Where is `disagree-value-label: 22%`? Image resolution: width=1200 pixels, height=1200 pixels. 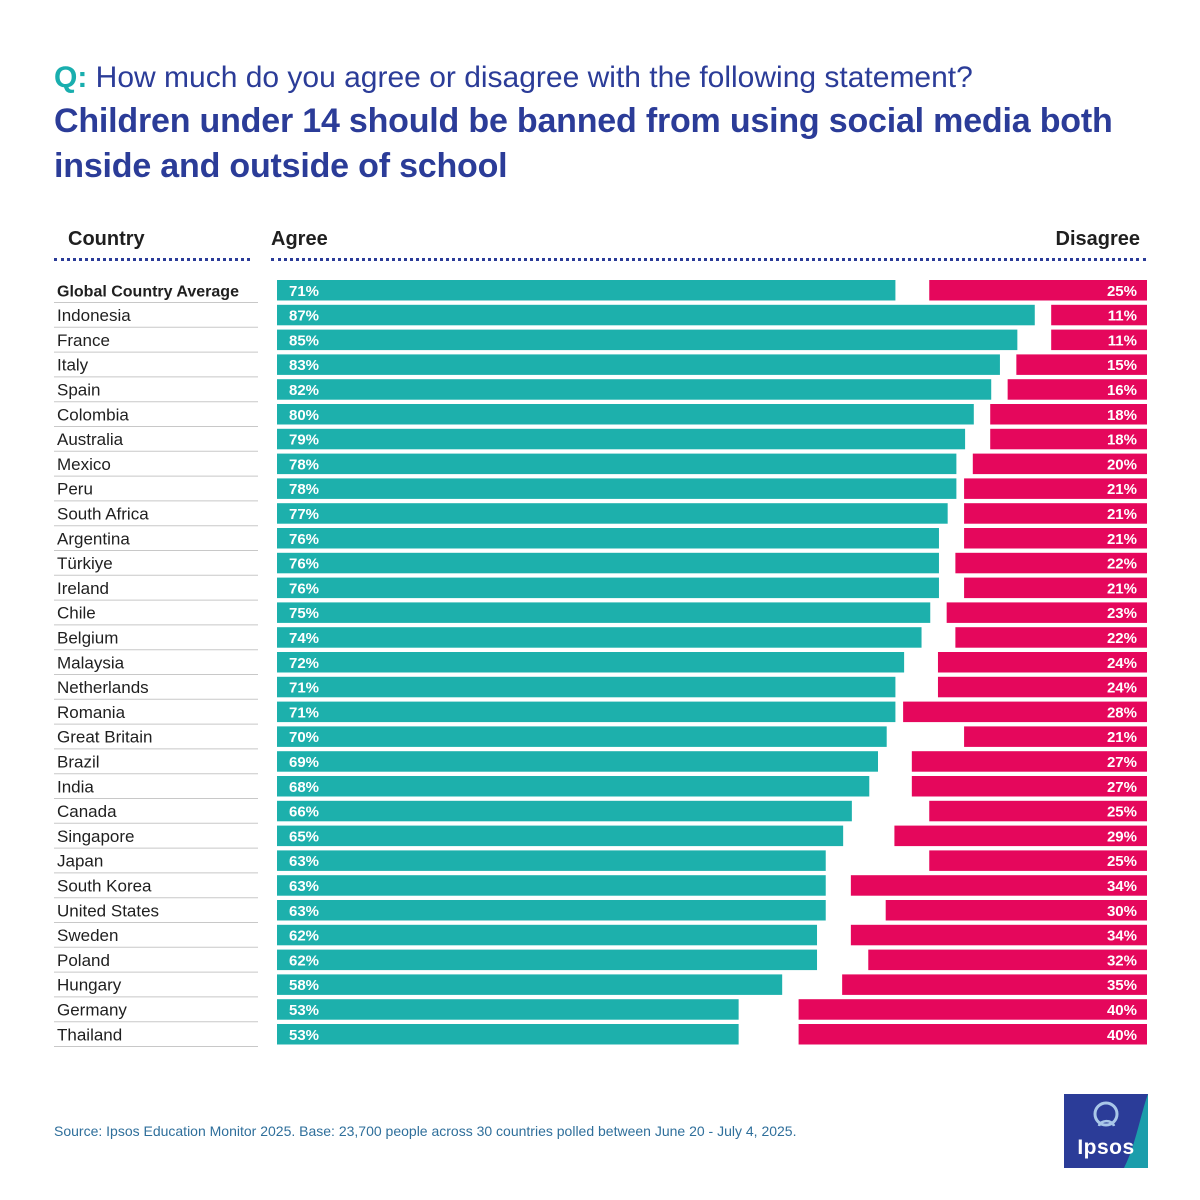
disagree-value-label: 22% is located at coordinates (1122, 638).